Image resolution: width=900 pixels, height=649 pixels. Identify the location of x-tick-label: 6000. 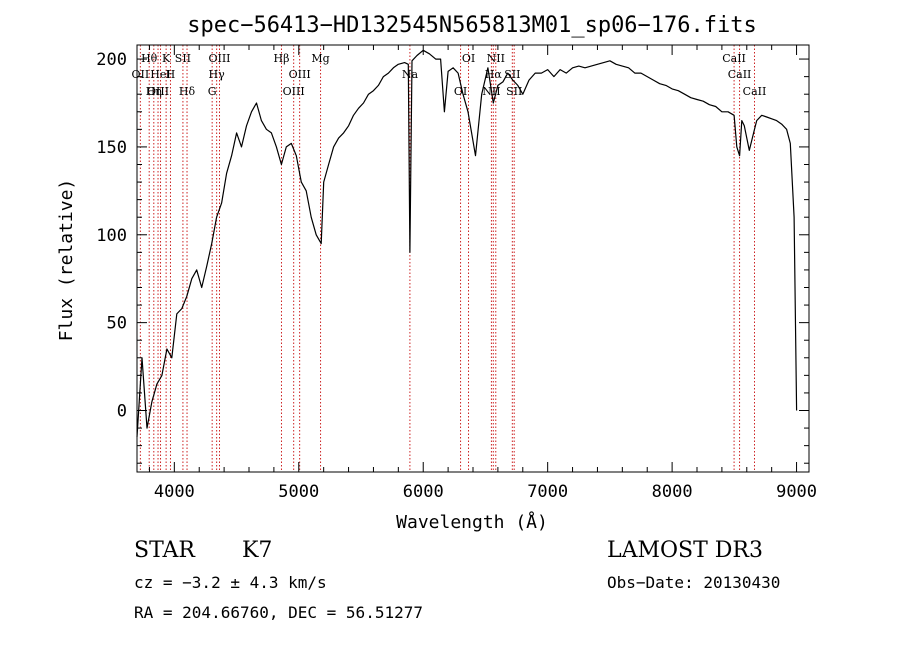
(423, 492).